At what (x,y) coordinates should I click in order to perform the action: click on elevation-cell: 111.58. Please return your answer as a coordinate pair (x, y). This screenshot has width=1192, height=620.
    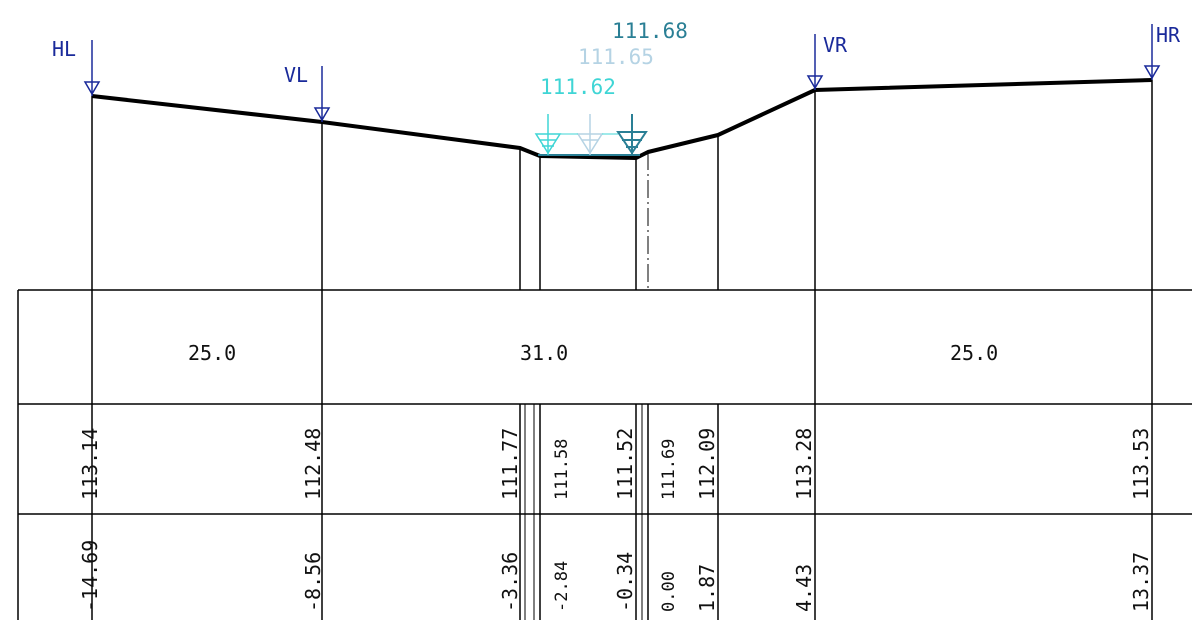
    Looking at the image, I should click on (562, 469).